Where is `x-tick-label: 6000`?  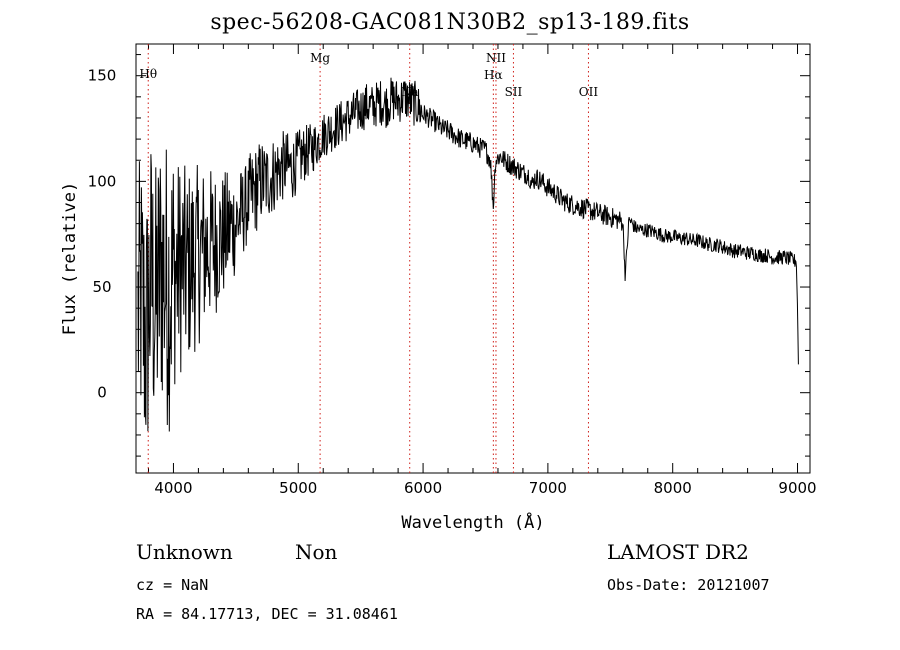 x-tick-label: 6000 is located at coordinates (423, 488).